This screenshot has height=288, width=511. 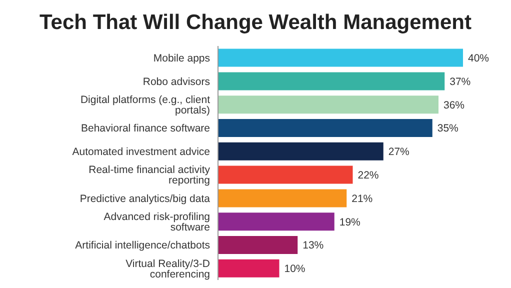 What do you see at coordinates (295, 269) in the screenshot?
I see `data-label: 10%` at bounding box center [295, 269].